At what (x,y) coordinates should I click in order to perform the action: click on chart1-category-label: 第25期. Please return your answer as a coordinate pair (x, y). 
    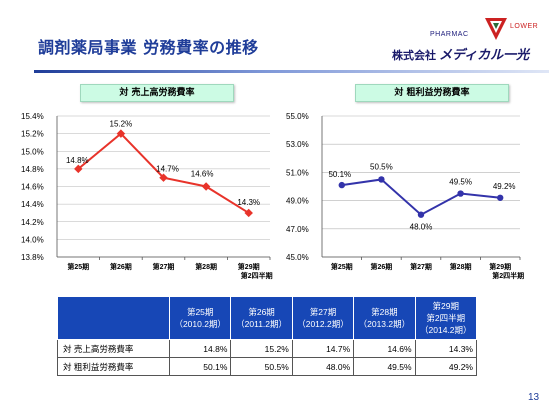
    Looking at the image, I should click on (78, 266).